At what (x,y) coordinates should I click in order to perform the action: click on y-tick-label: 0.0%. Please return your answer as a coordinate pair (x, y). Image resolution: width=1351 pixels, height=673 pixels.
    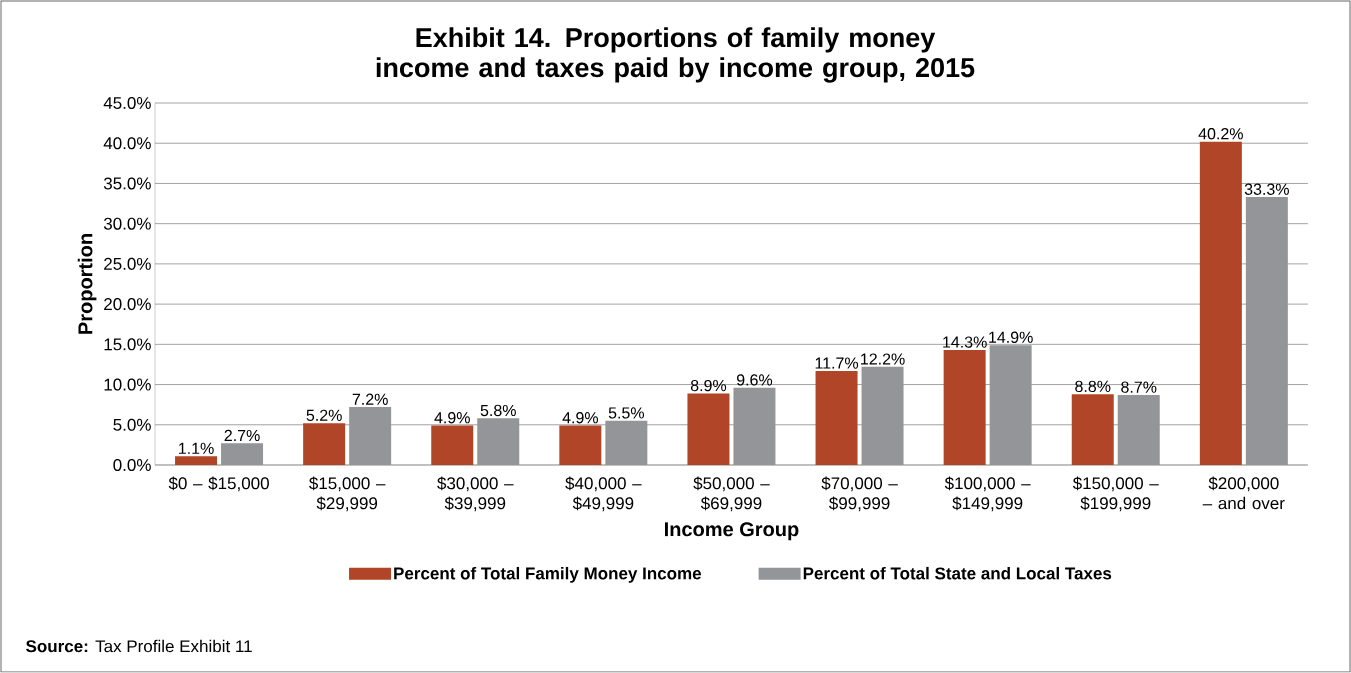
    Looking at the image, I should click on (132, 465).